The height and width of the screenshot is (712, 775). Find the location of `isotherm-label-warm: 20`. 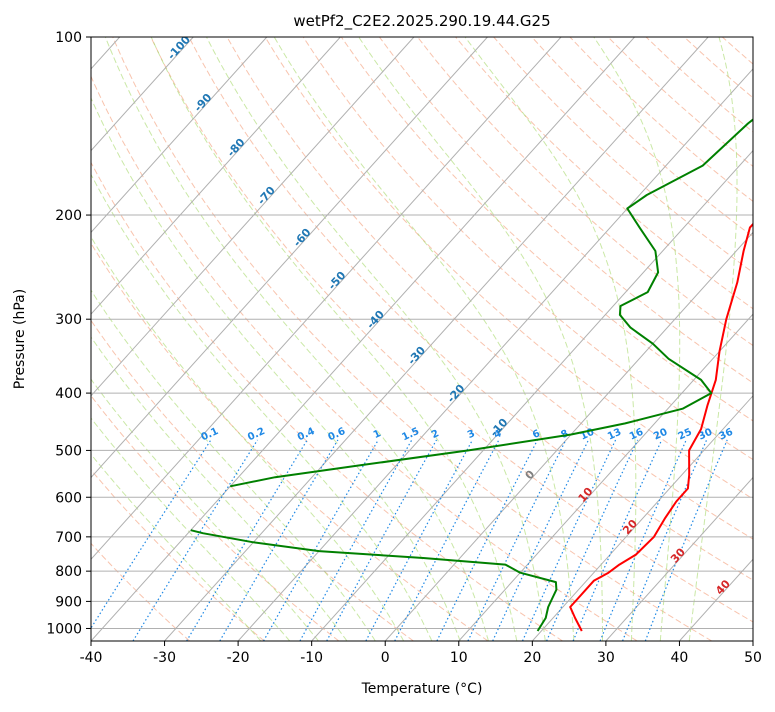

isotherm-label-warm: 20 is located at coordinates (630, 527).